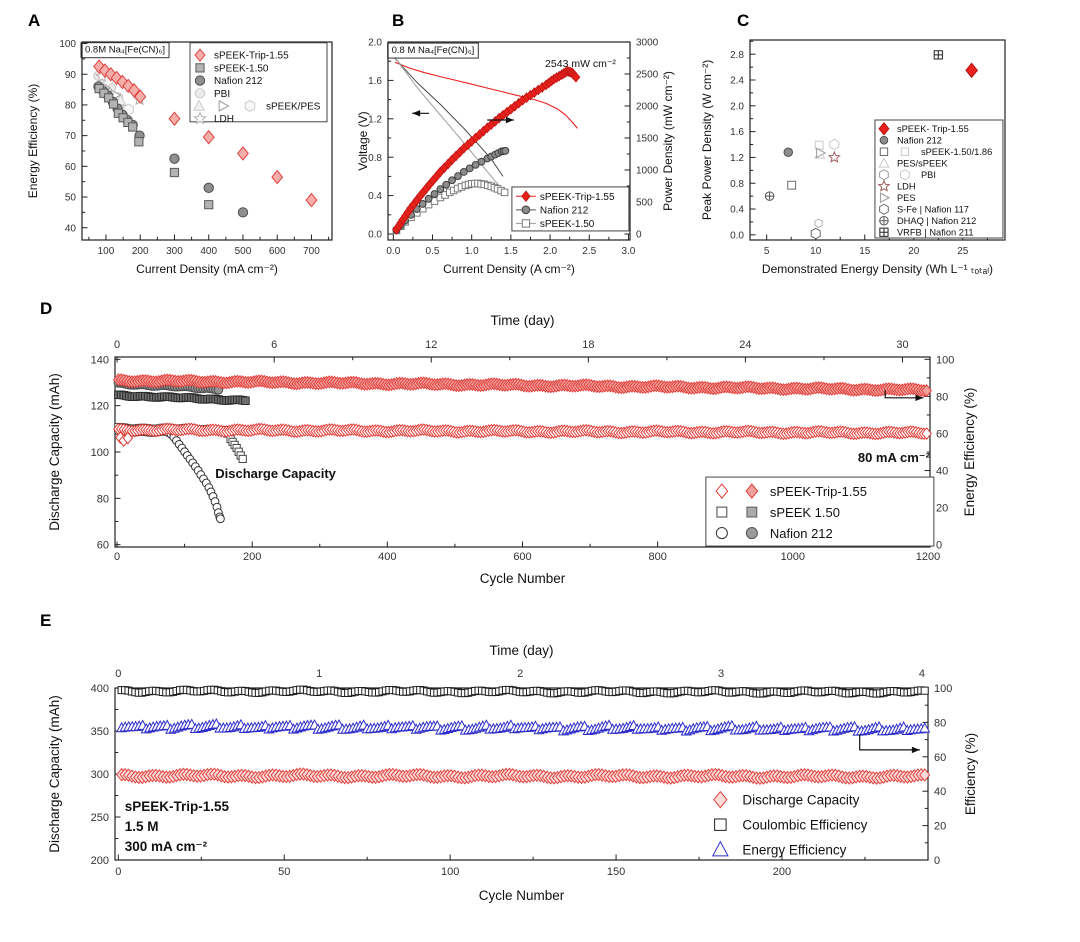  I want to click on svg-text: 0.8, so click(375, 158).